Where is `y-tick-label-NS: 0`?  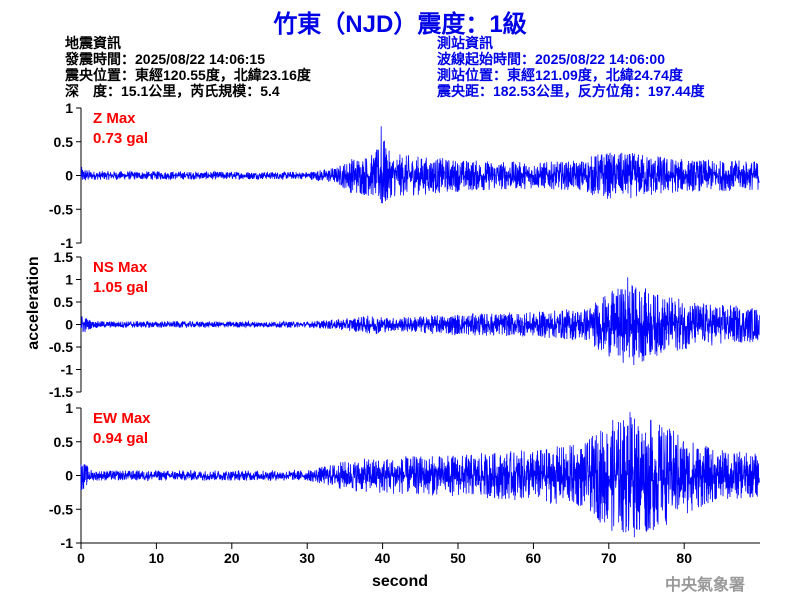 y-tick-label-NS: 0 is located at coordinates (69, 325).